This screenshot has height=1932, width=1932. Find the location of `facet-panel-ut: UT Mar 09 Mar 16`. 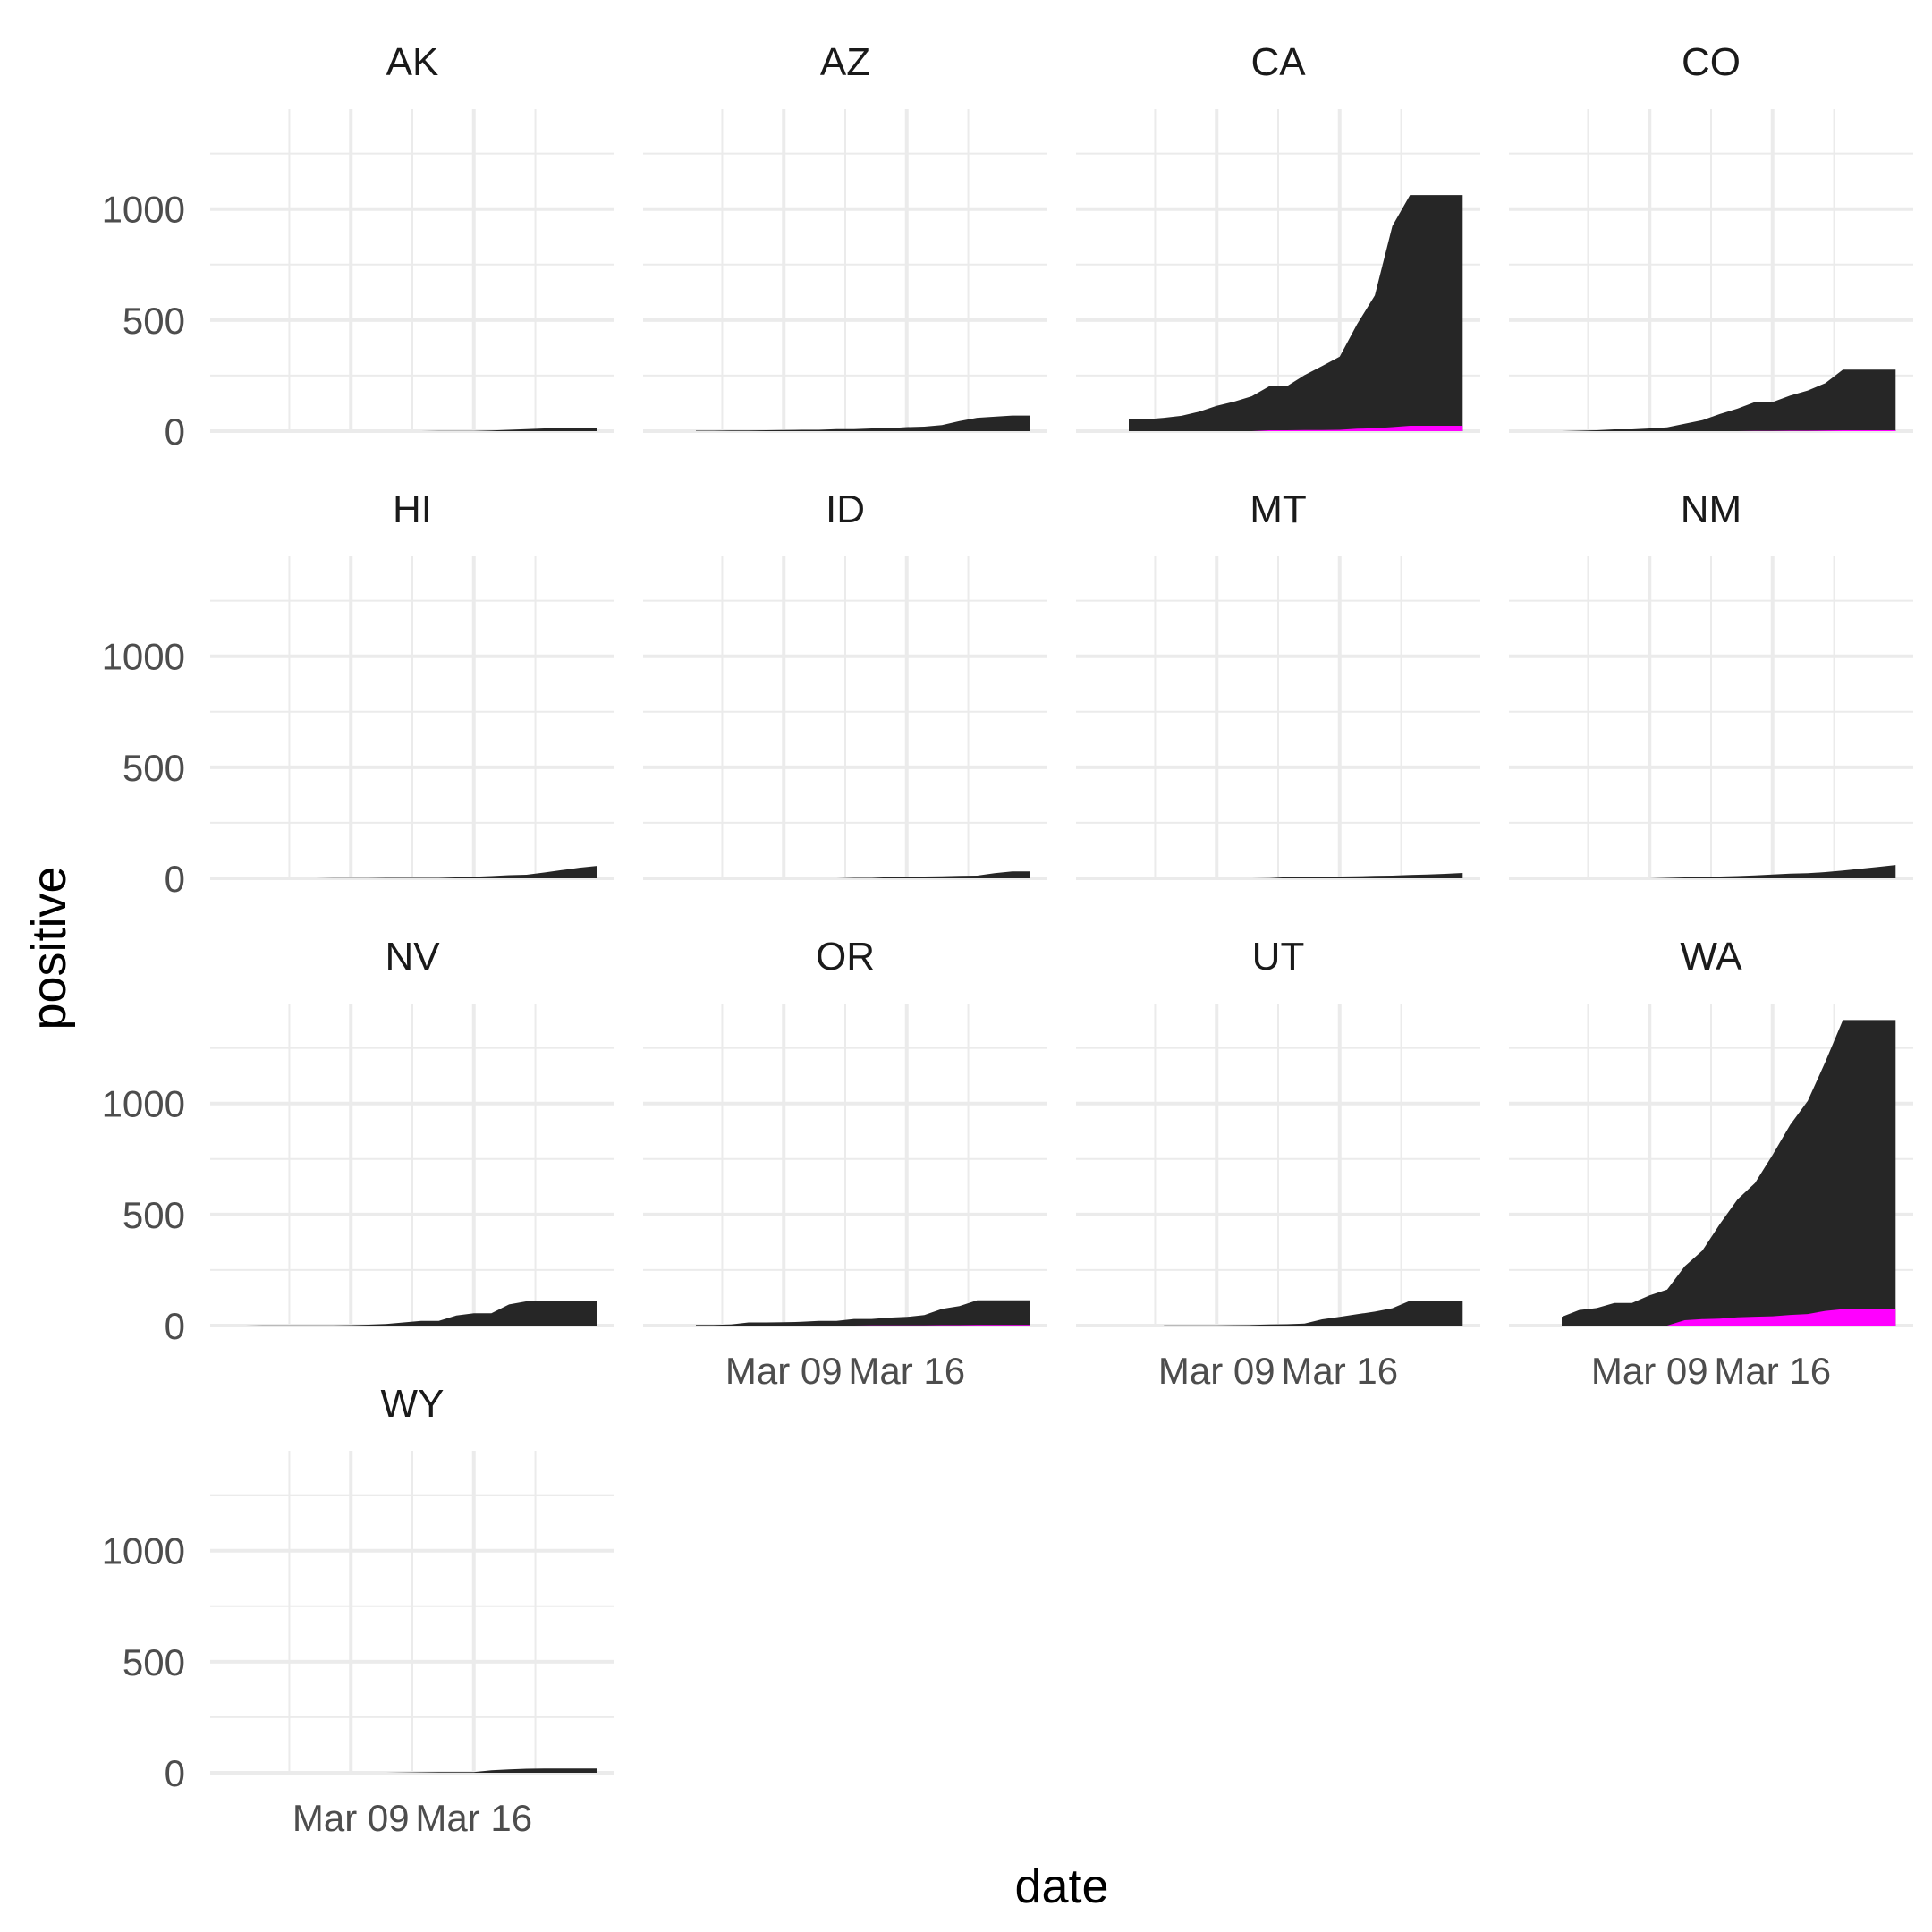

facet-panel-ut: UT Mar 09 Mar 16 is located at coordinates (1278, 1163).